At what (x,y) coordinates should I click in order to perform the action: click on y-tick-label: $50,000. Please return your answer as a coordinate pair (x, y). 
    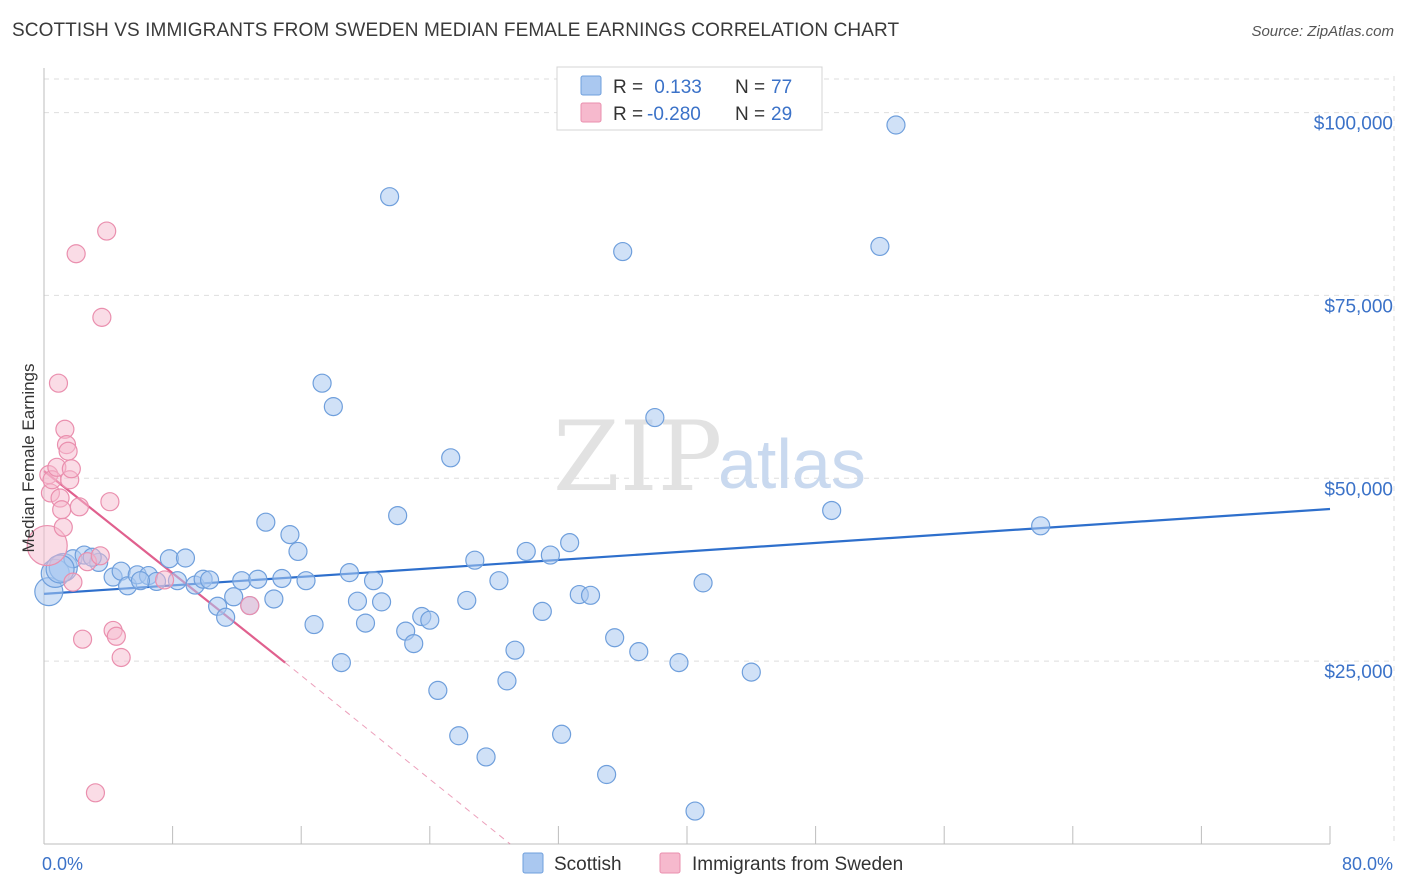
    Looking at the image, I should click on (1358, 489).